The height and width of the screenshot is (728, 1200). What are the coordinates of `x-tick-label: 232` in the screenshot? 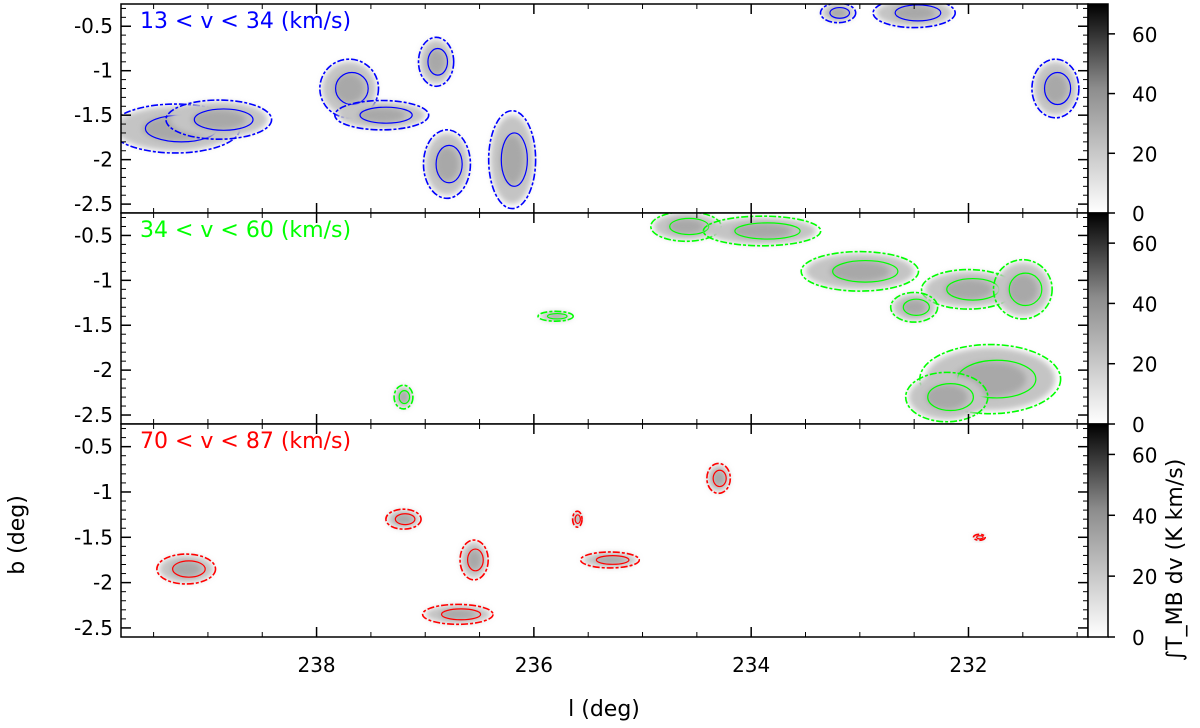 It's located at (968, 665).